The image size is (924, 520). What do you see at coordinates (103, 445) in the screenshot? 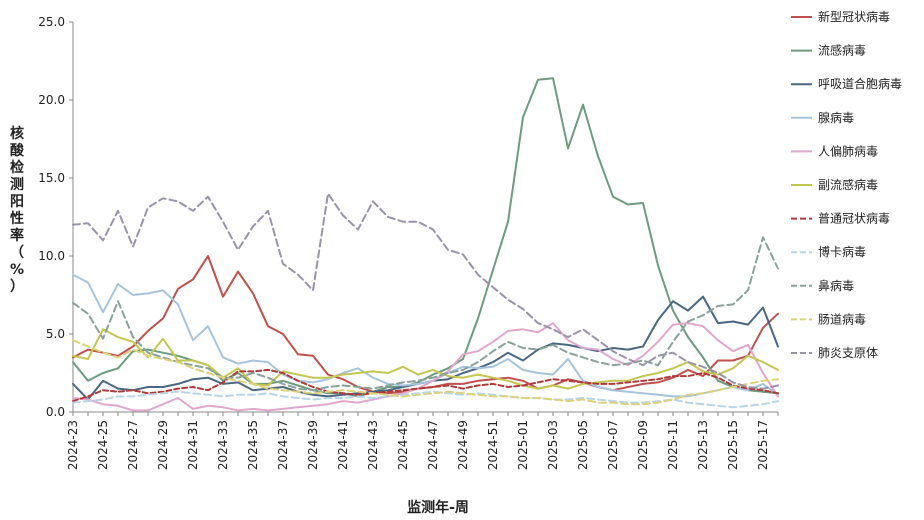
I see `x-tick-label: 2024-25` at bounding box center [103, 445].